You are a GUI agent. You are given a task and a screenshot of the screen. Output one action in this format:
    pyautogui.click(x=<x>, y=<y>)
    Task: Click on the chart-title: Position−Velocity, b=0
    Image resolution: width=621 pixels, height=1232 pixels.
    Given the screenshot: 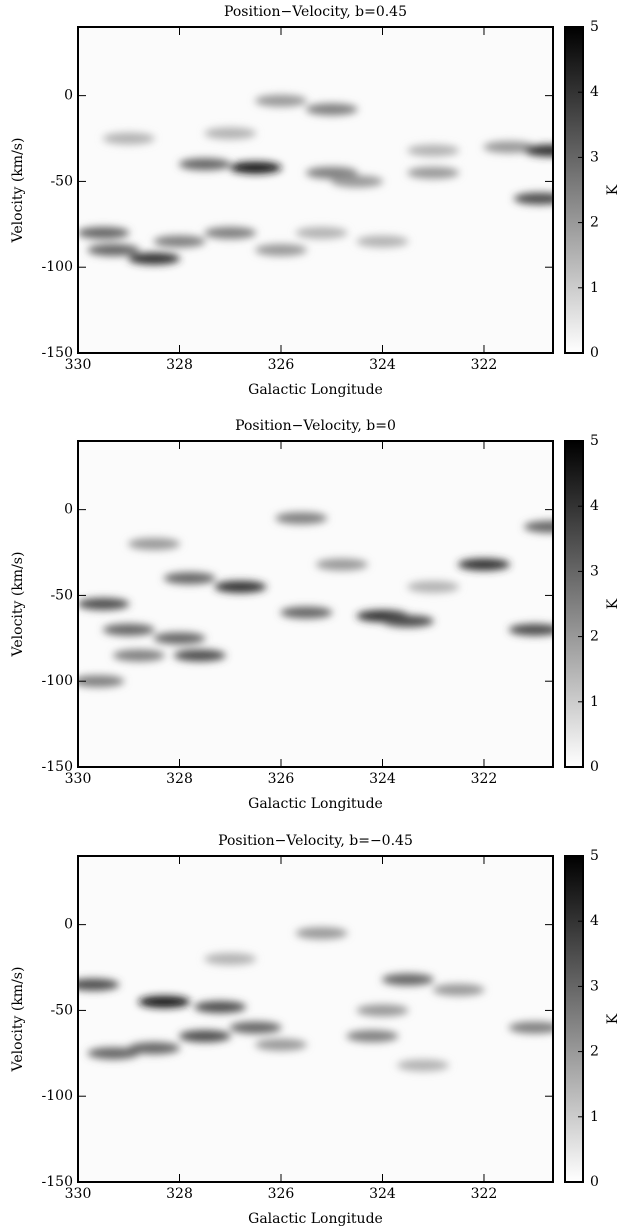 What is the action you would take?
    pyautogui.click(x=315, y=426)
    